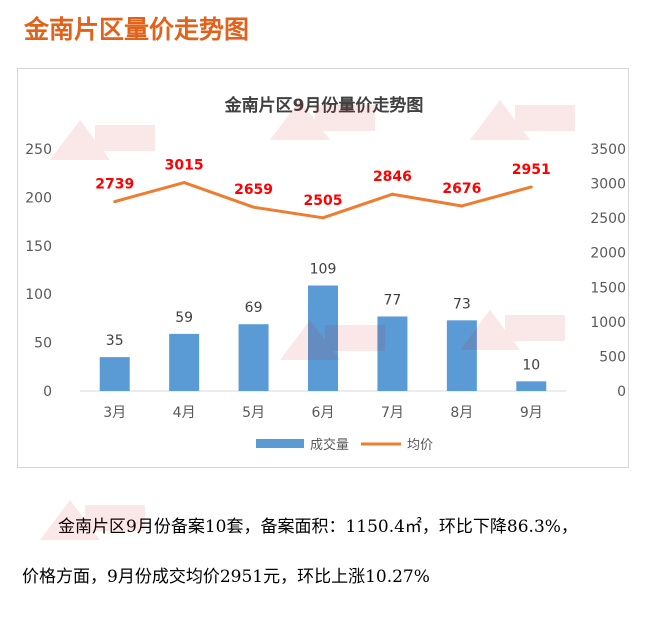 This screenshot has height=624, width=650. I want to click on y-left-tick-label: 250, so click(38, 150).